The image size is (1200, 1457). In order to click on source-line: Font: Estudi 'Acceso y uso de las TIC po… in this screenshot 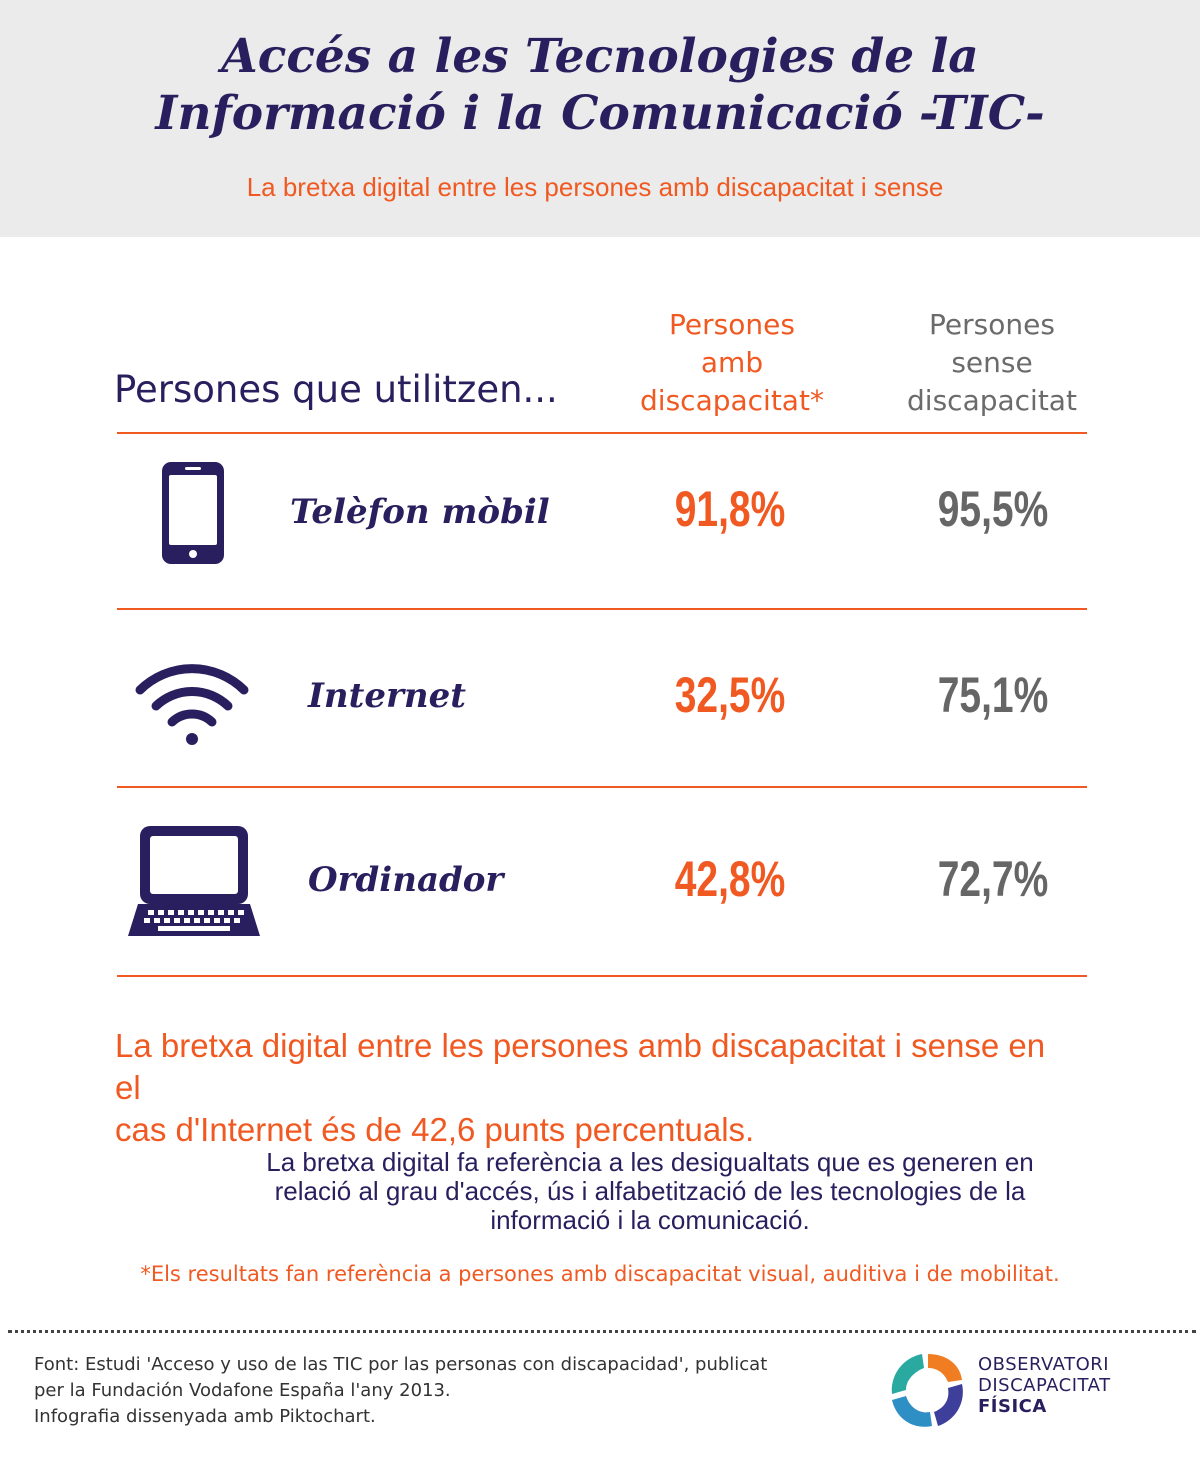, I will do `click(401, 1364)`.